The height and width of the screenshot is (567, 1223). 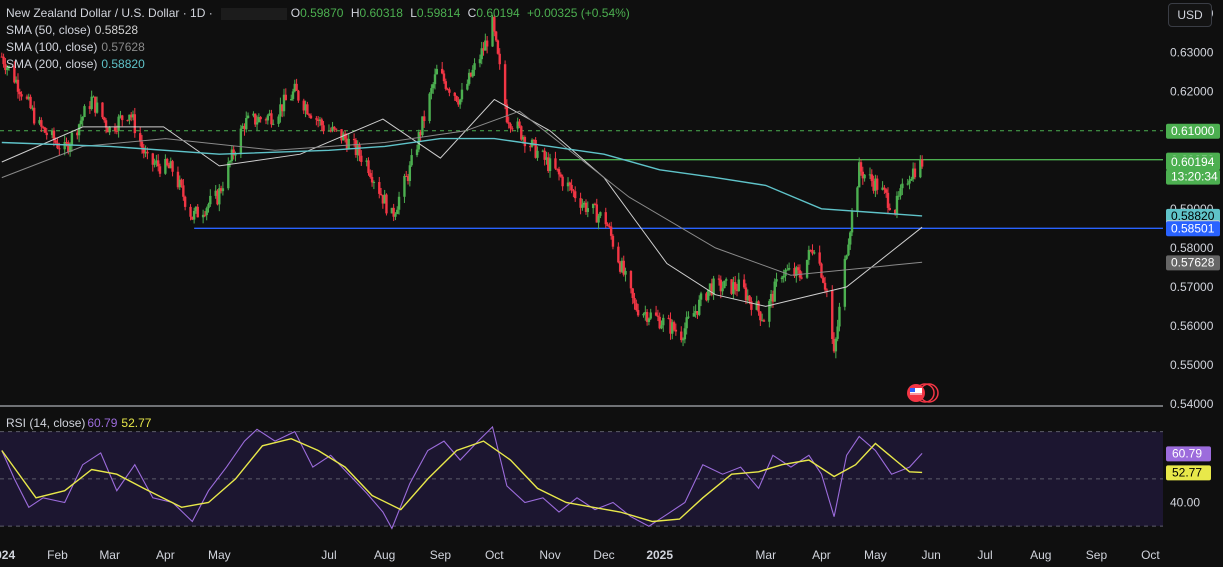 I want to click on time-tick-label: Sep, so click(x=1097, y=555).